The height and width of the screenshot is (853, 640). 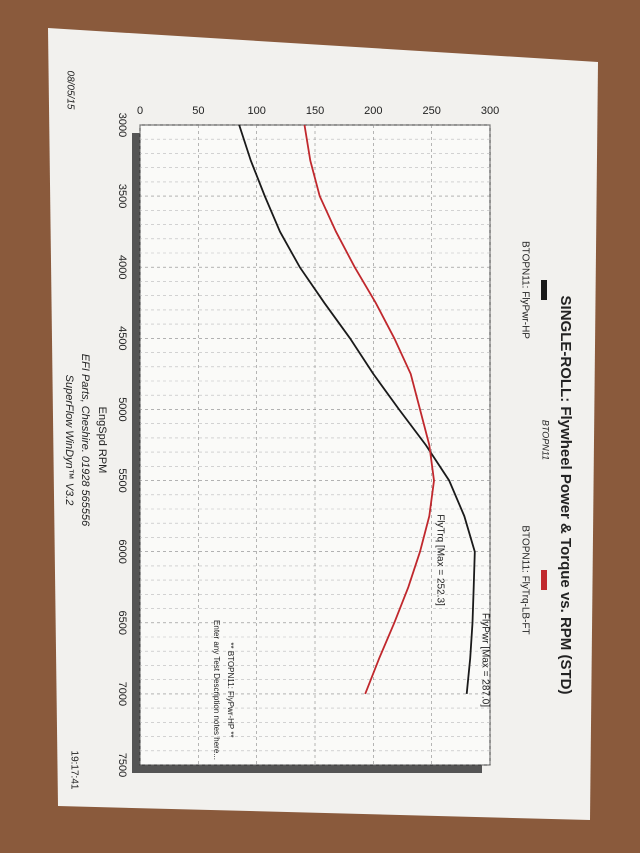 I want to click on y-tick-label: 50, so click(x=198, y=111).